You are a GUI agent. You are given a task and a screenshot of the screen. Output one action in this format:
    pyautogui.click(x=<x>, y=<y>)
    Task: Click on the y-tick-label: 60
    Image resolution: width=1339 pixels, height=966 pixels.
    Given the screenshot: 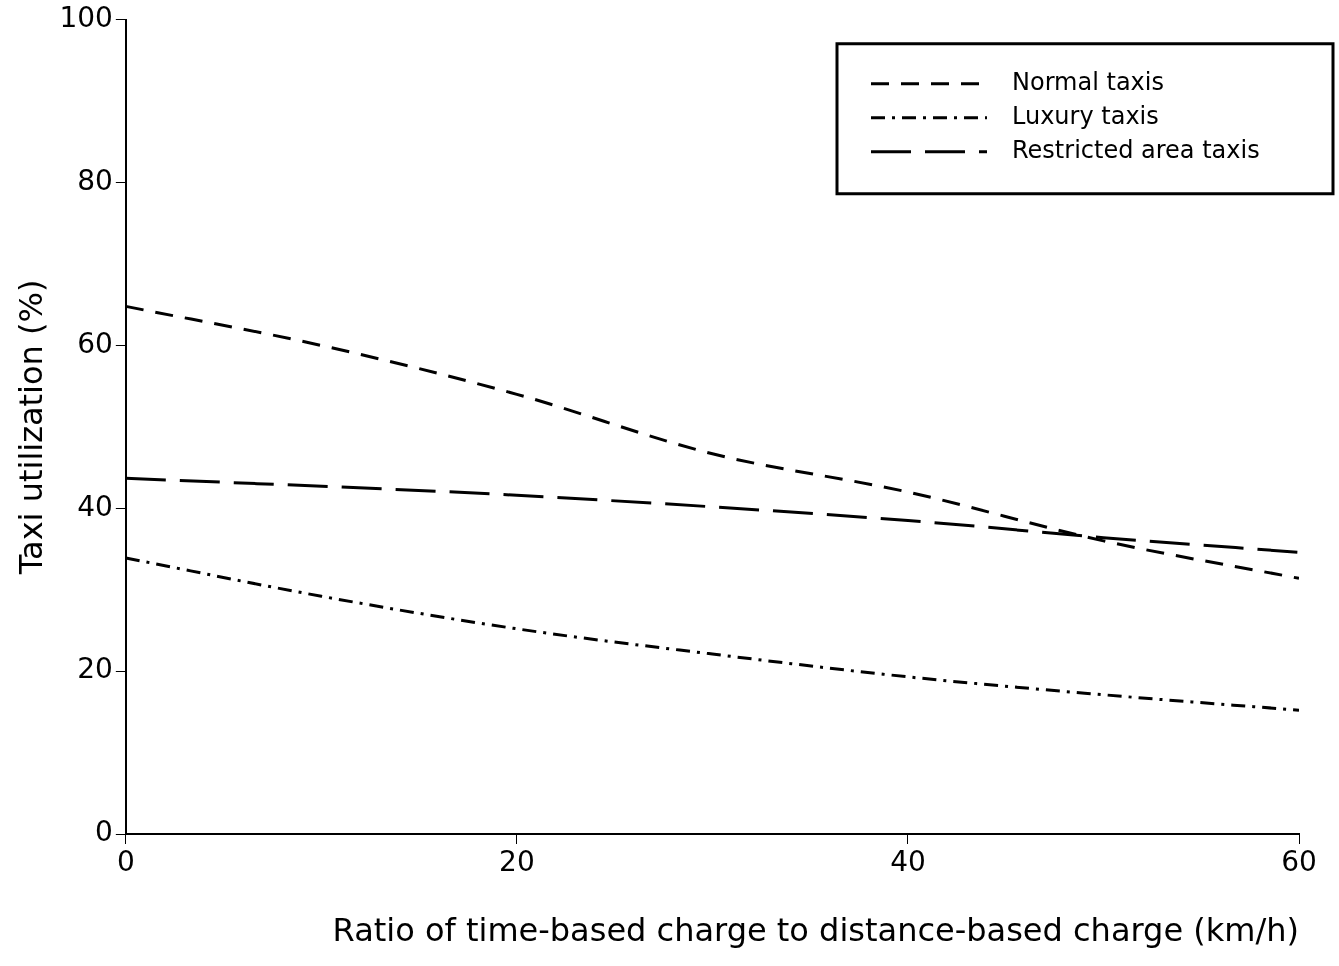 What is the action you would take?
    pyautogui.click(x=95, y=343)
    